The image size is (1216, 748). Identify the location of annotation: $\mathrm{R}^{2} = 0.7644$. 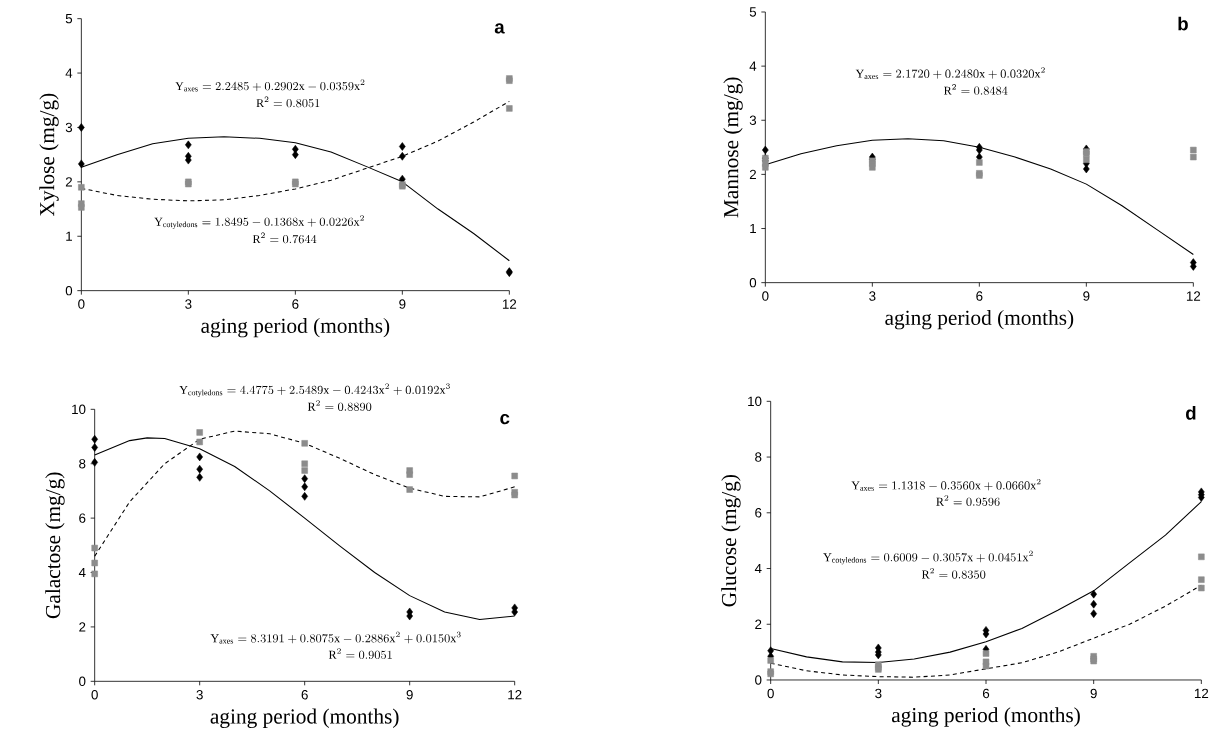
(284, 238).